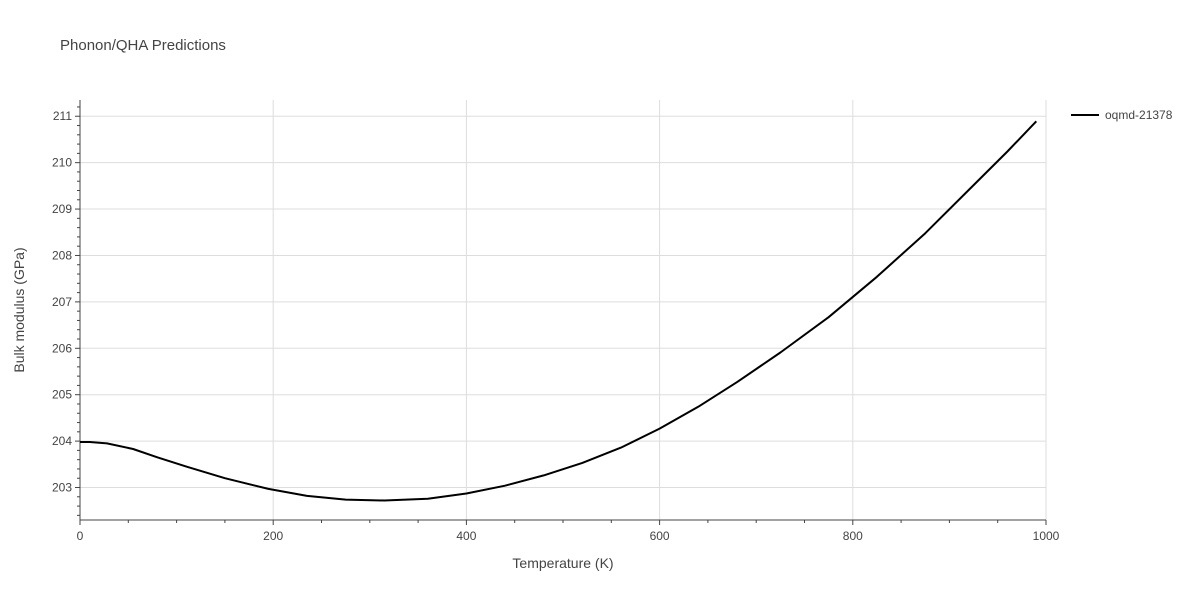 This screenshot has width=1200, height=600. What do you see at coordinates (273, 536) in the screenshot?
I see `x-tick-label: 200` at bounding box center [273, 536].